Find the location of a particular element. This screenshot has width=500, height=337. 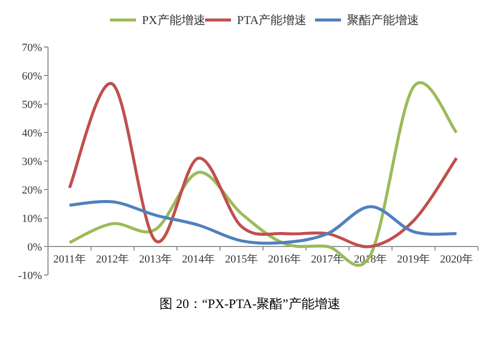

y-tick-label: 70% is located at coordinates (32, 48).